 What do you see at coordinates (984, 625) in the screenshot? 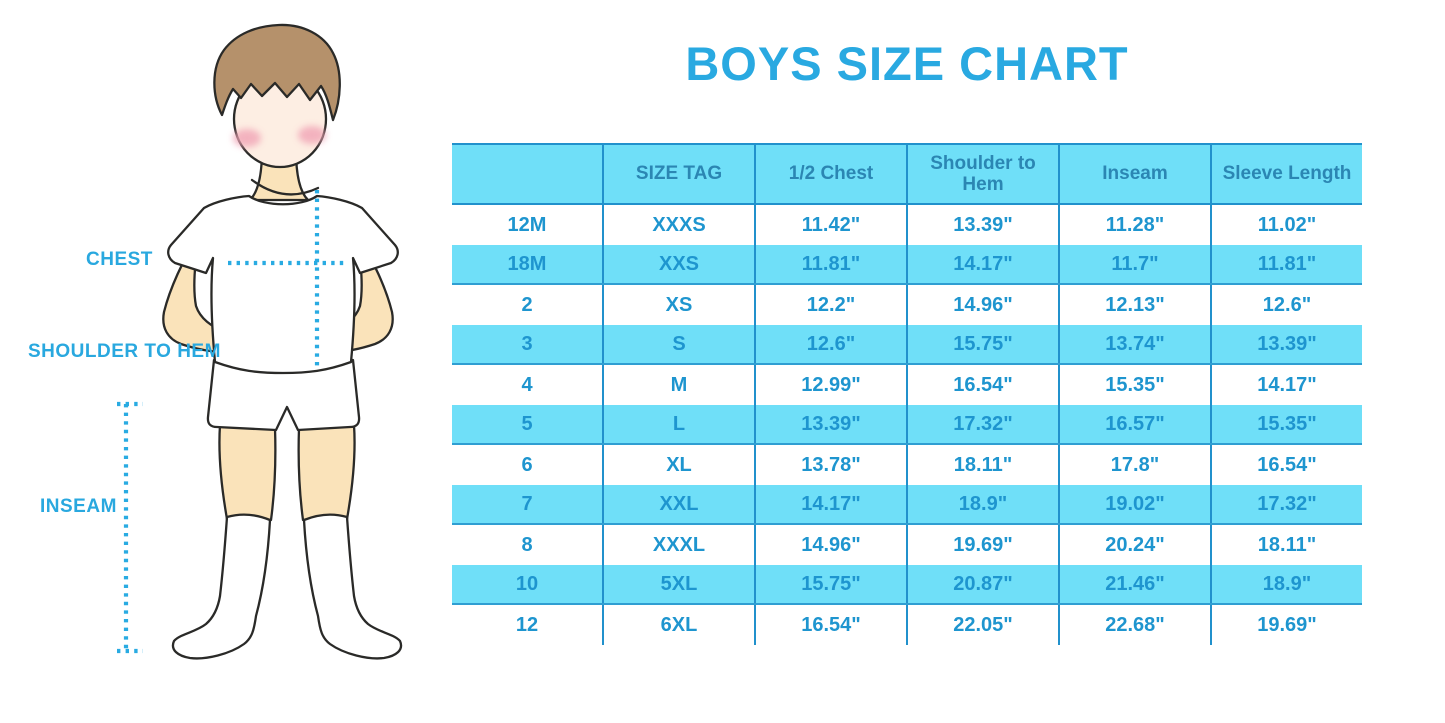
I see `table-cell: 22.05"` at bounding box center [984, 625].